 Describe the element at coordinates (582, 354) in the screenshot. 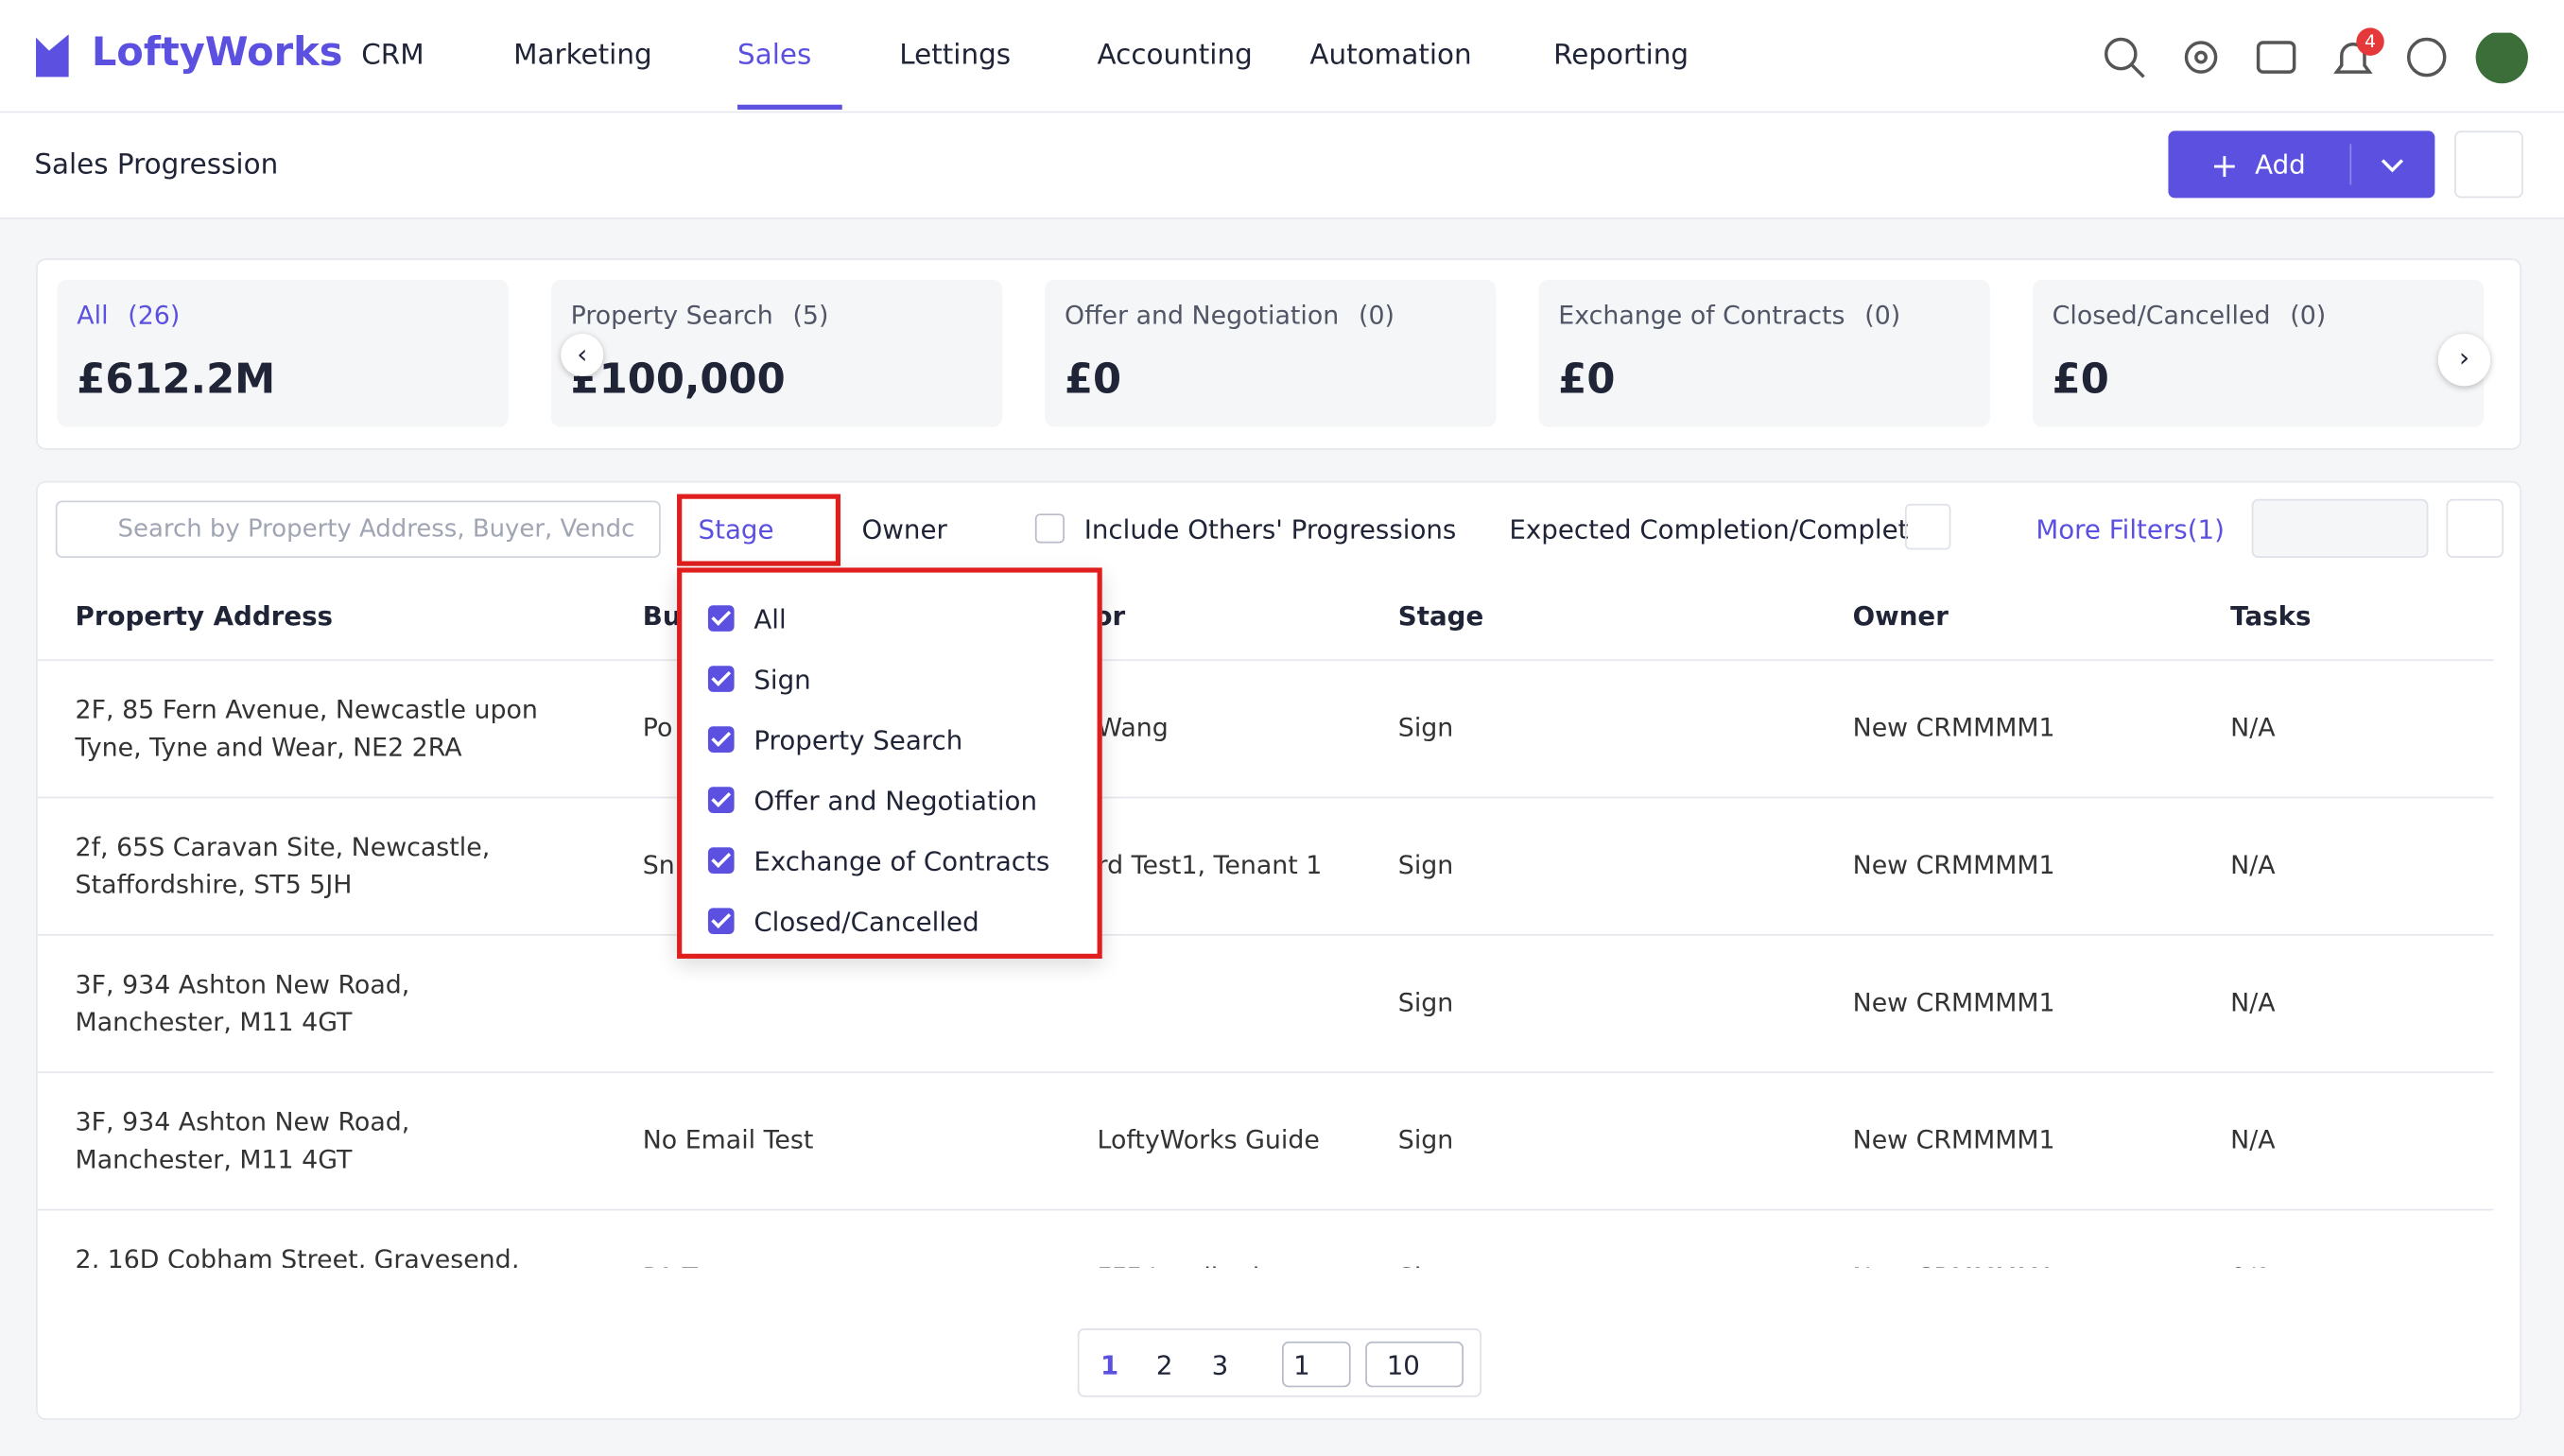

I see `prev-arrow: ‹` at that location.